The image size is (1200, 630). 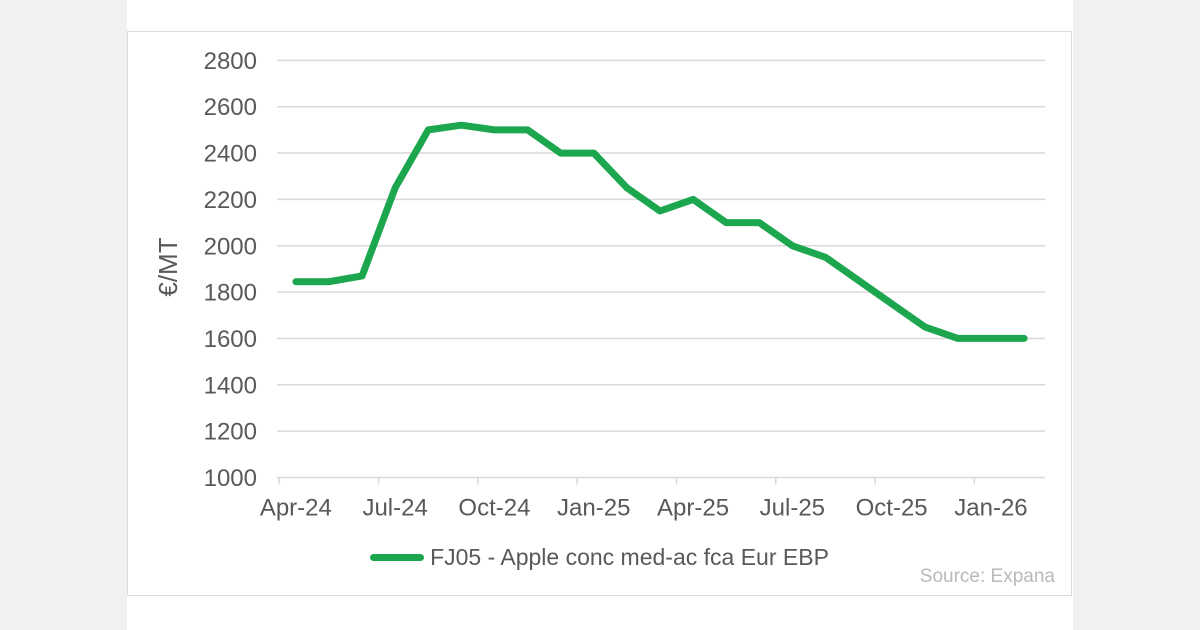 What do you see at coordinates (230, 200) in the screenshot?
I see `y-tick-label-2200: 2200` at bounding box center [230, 200].